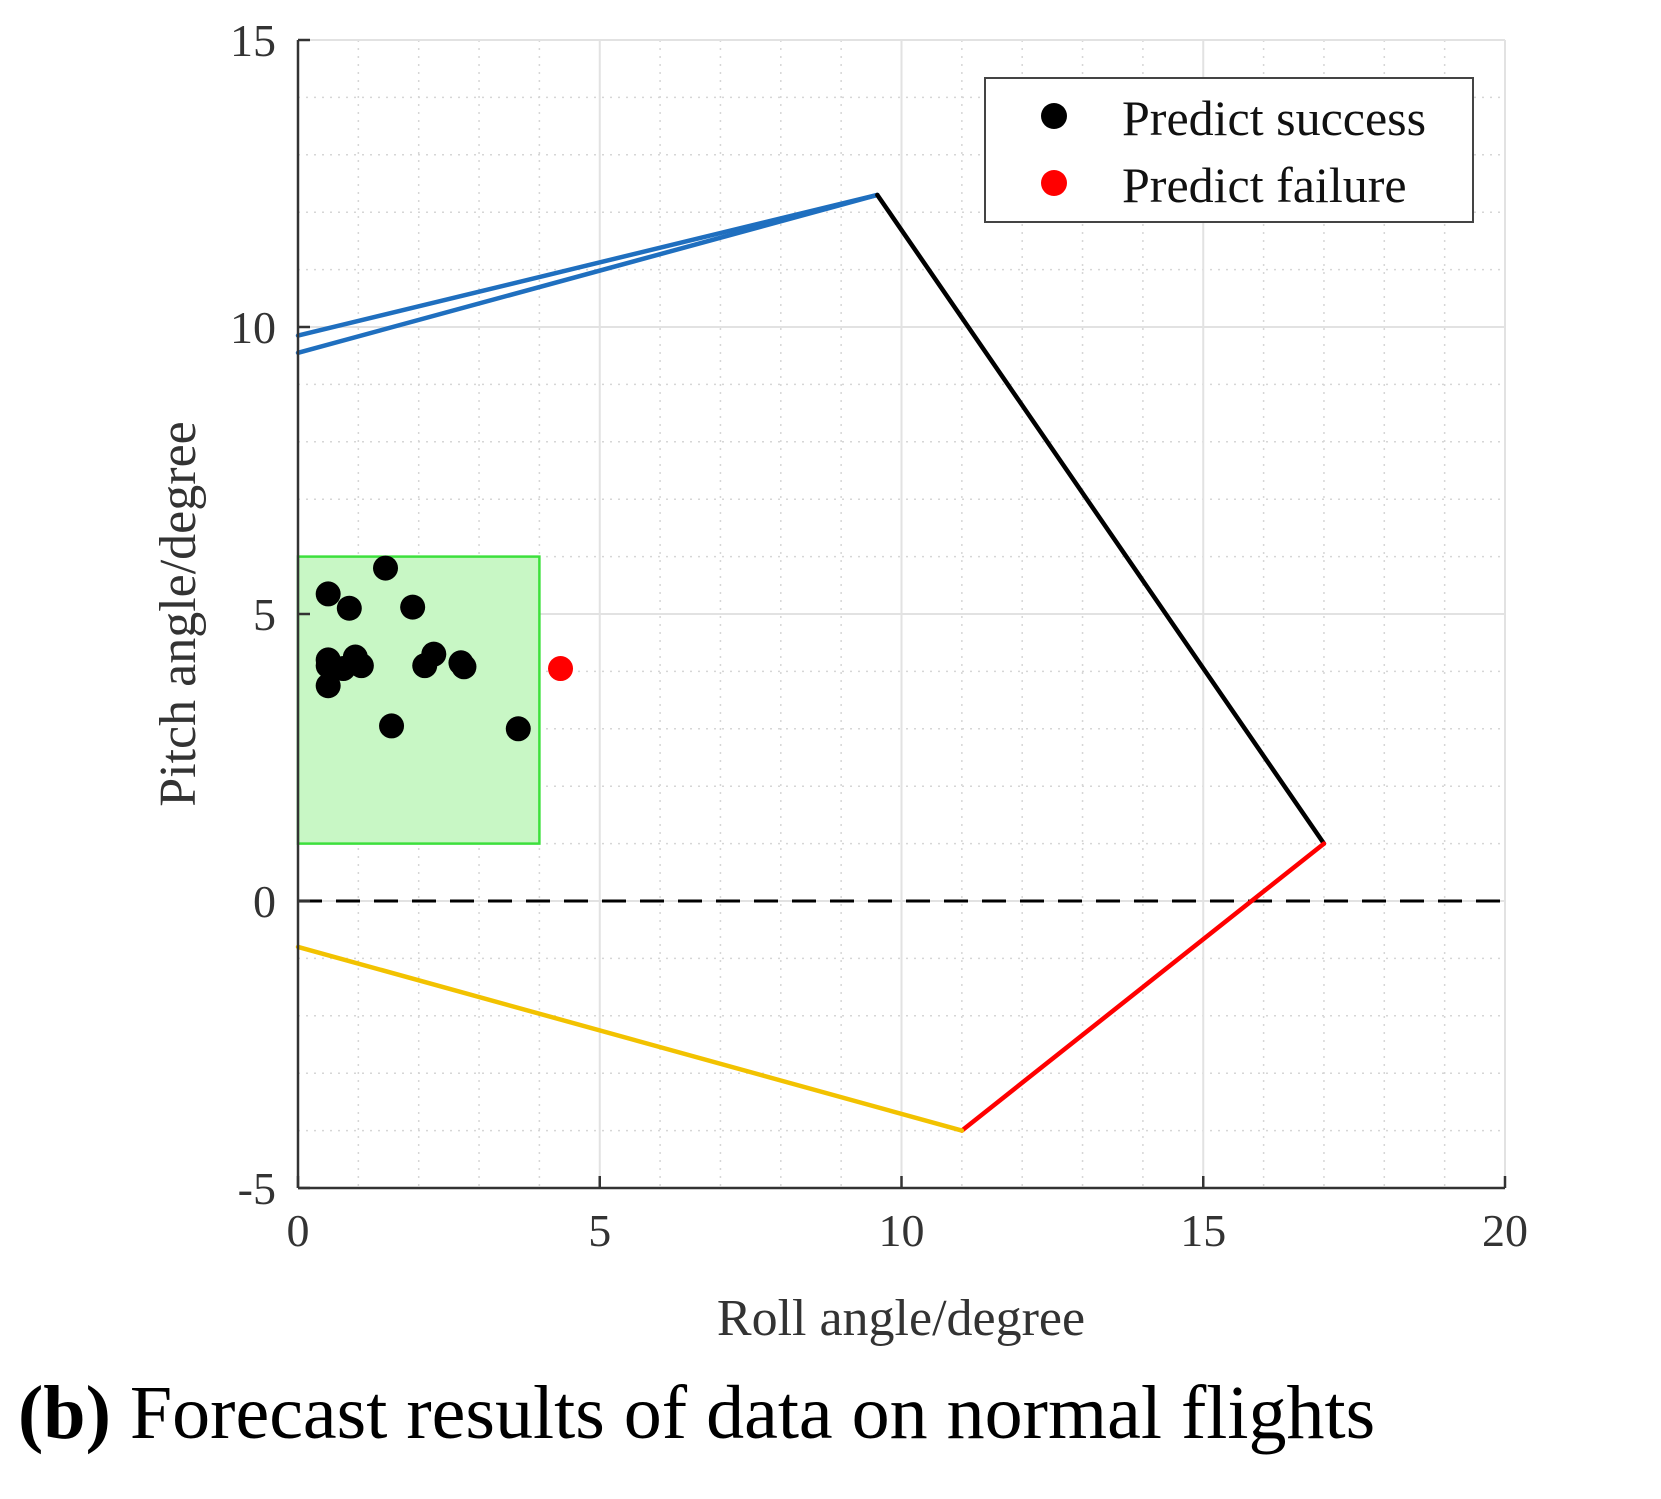  What do you see at coordinates (599, 1230) in the screenshot?
I see `x-tick-label: 5` at bounding box center [599, 1230].